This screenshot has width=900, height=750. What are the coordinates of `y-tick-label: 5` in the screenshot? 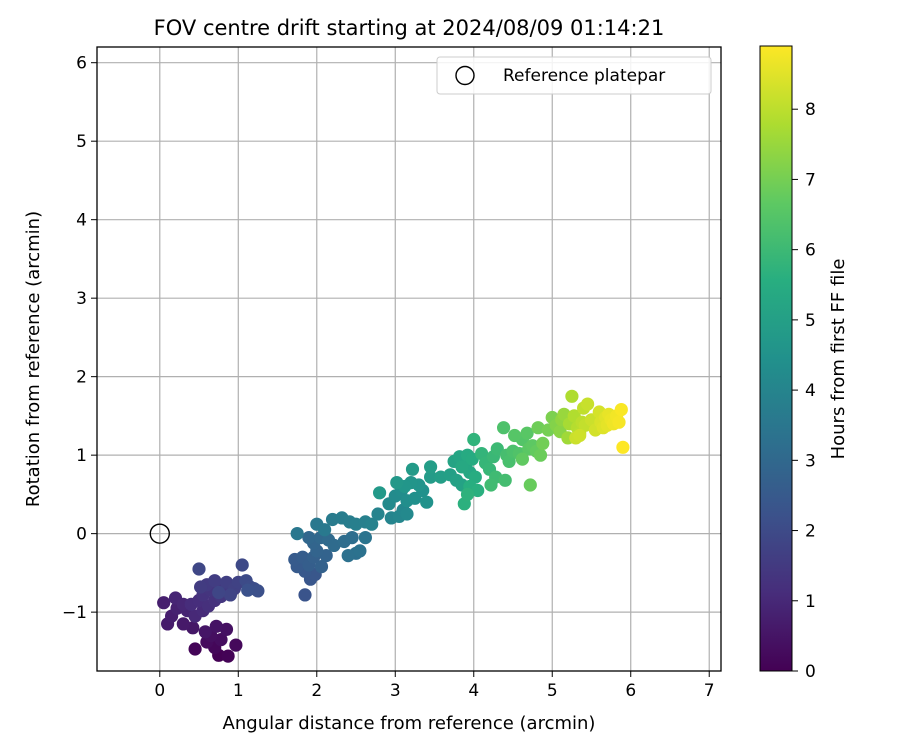 It's located at (81, 142).